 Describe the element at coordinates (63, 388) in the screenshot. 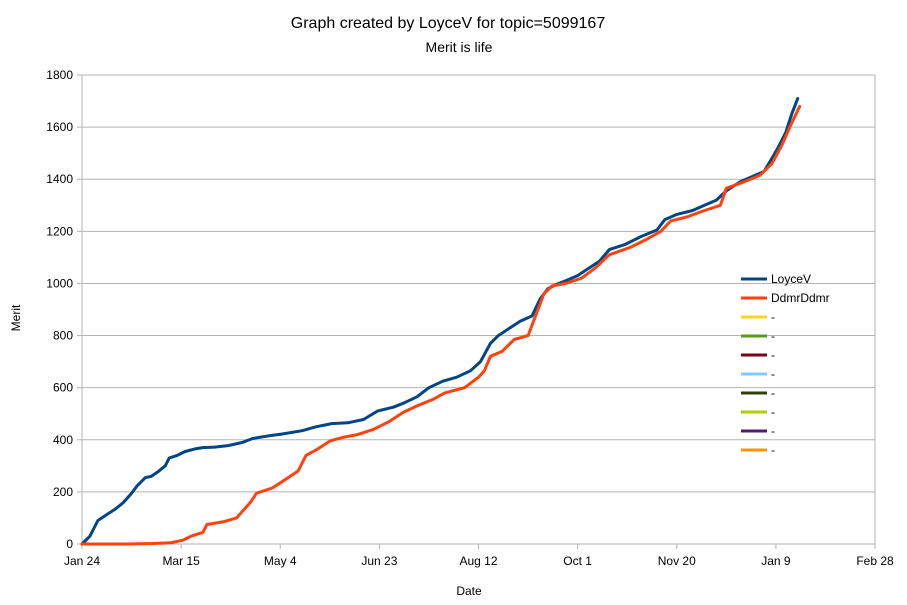

I see `y-tick-label: 600` at that location.